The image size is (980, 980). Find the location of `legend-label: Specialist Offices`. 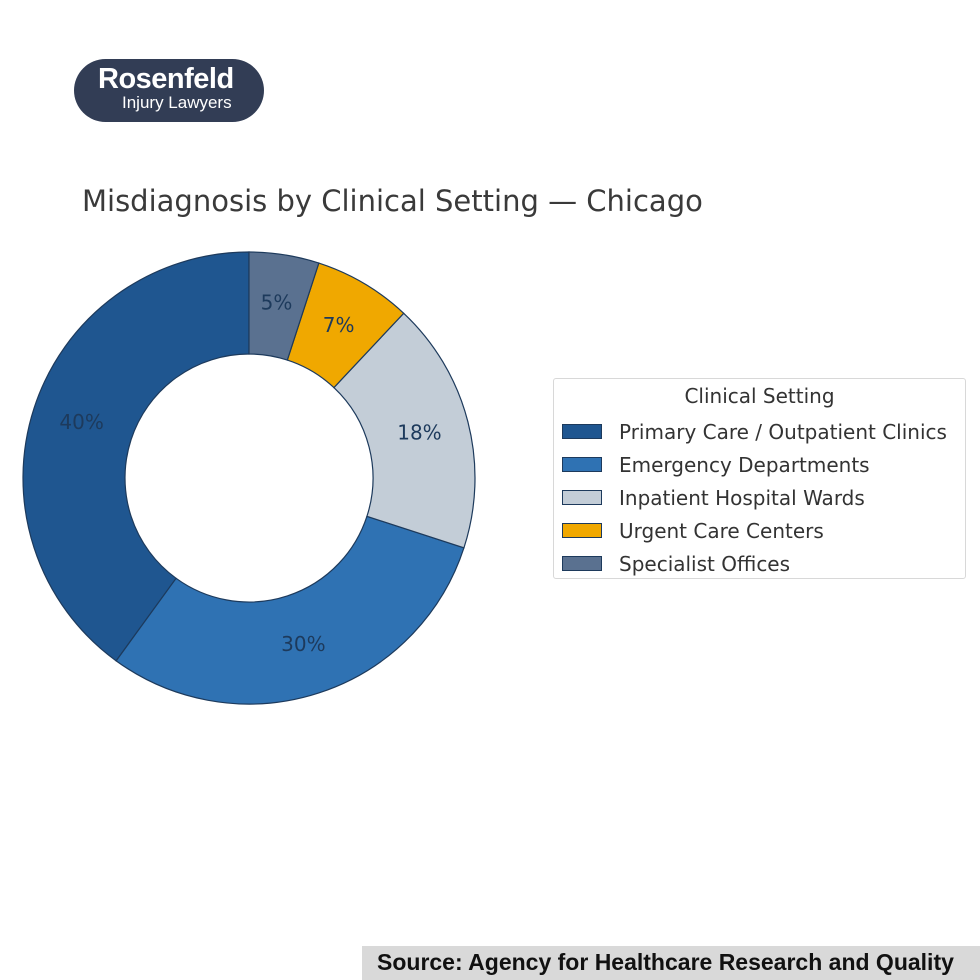

legend-label: Specialist Offices is located at coordinates (705, 564).